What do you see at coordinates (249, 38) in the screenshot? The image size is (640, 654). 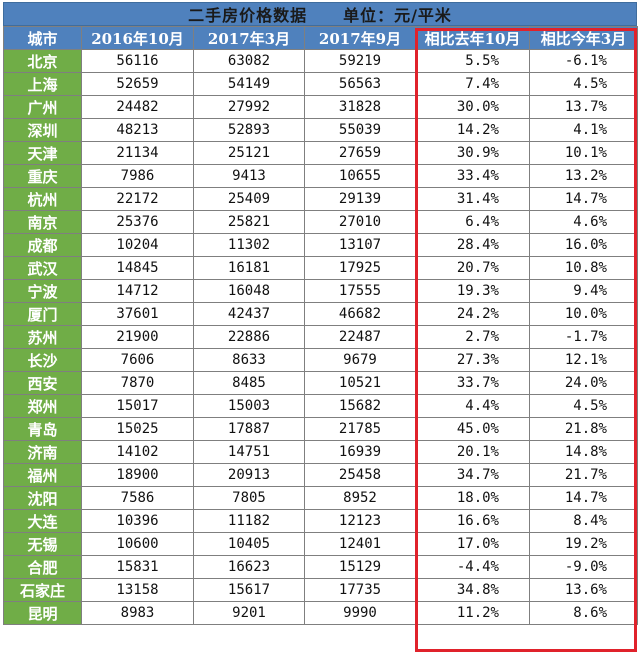 I see `header-mar-2017: 2017年3月` at bounding box center [249, 38].